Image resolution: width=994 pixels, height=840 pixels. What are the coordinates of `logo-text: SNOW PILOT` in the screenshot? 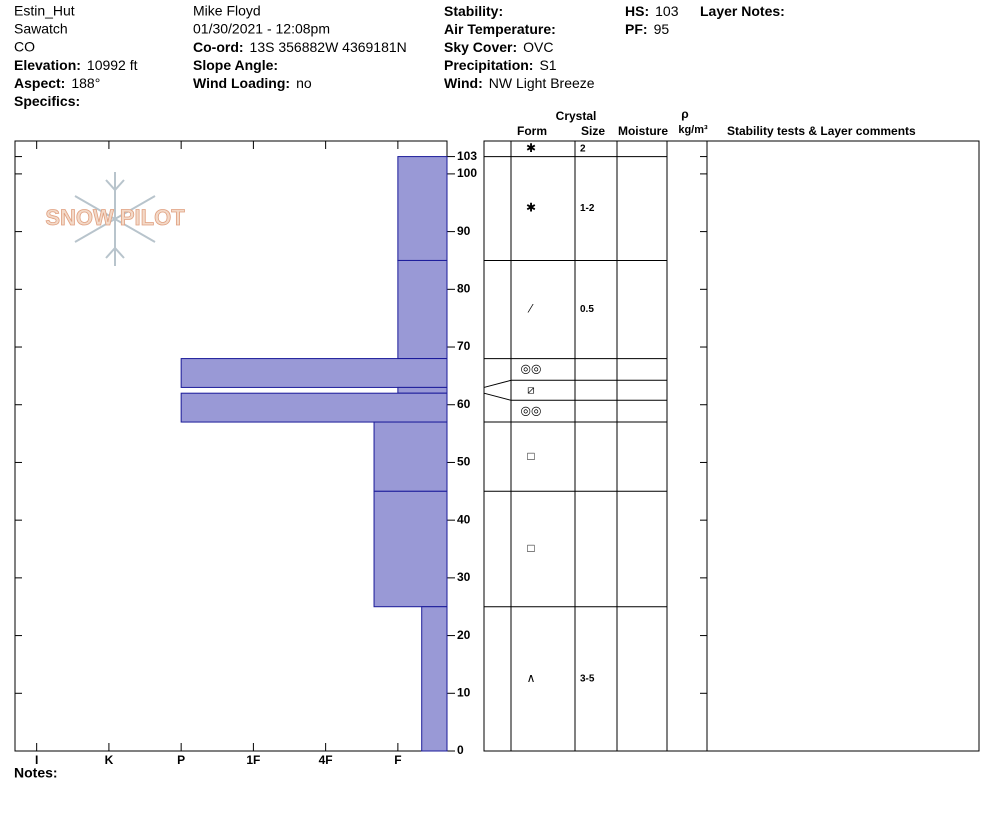 It's located at (115, 217).